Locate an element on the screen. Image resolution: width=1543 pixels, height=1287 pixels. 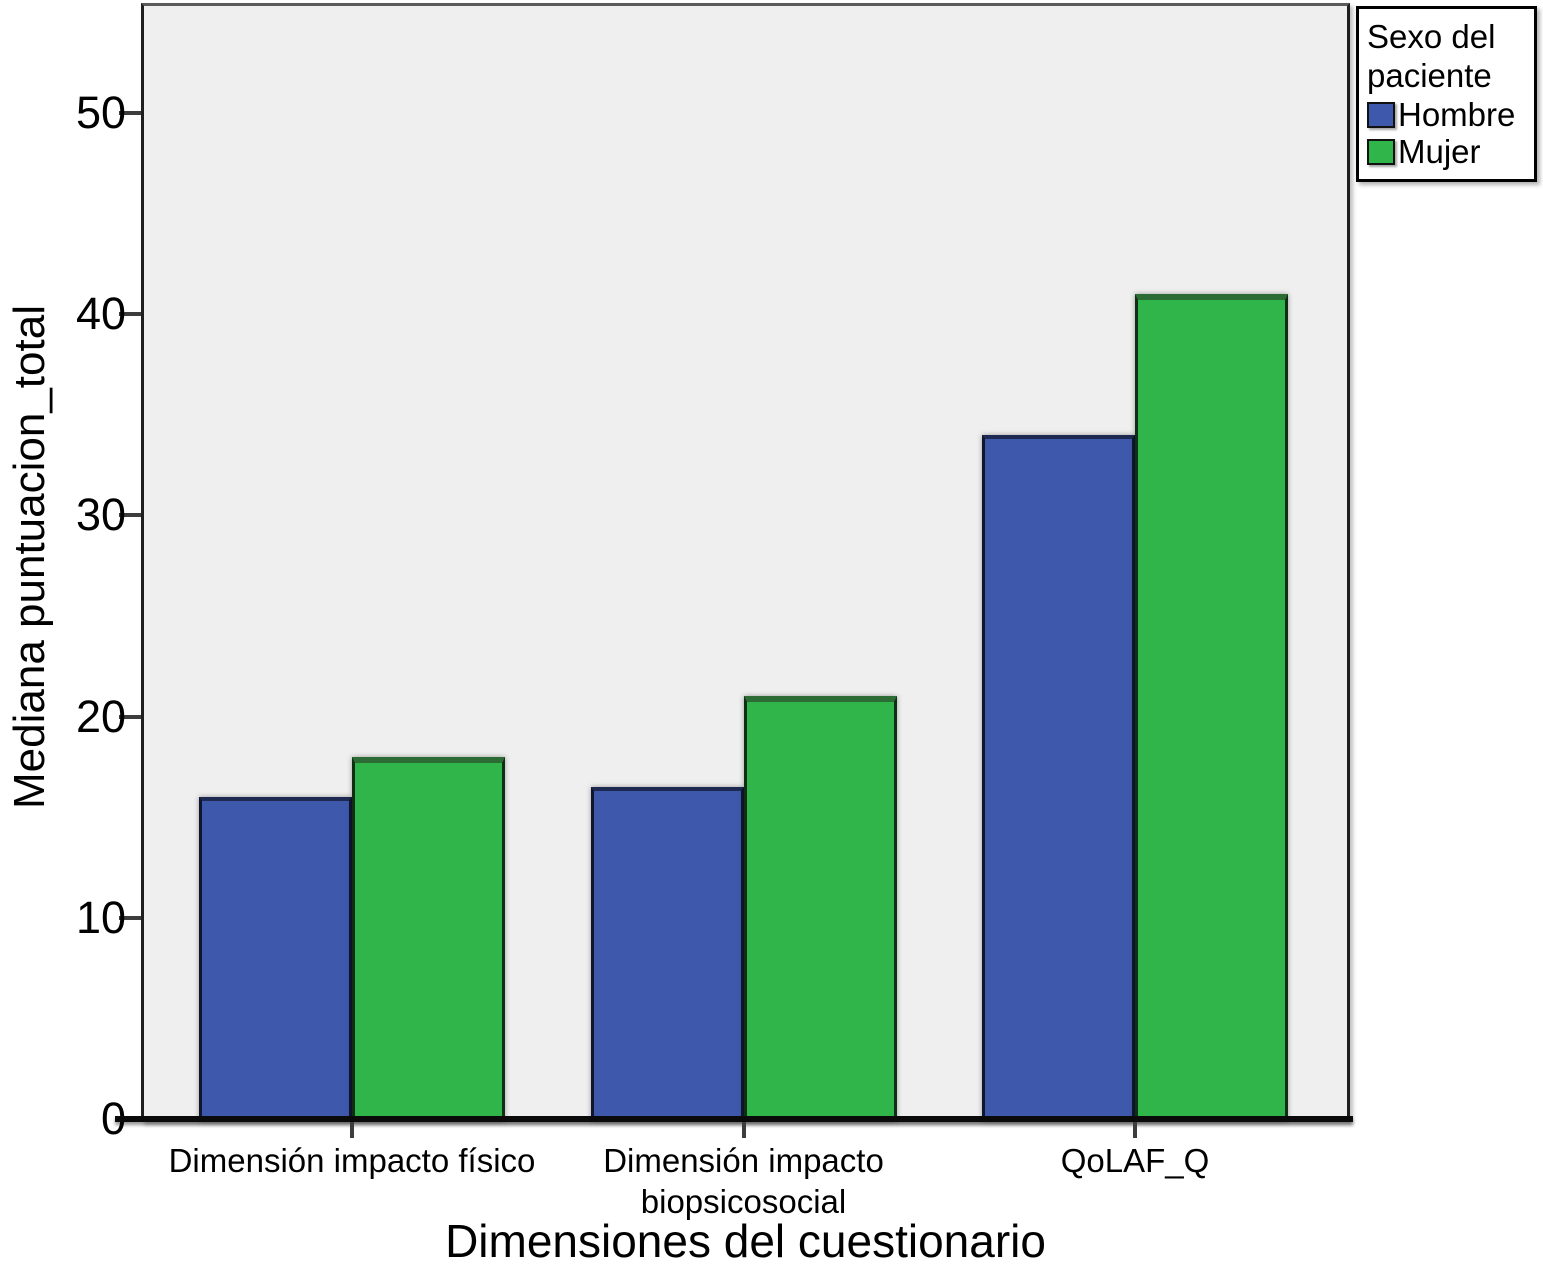
legend-swatch-hombre is located at coordinates (1381, 115).